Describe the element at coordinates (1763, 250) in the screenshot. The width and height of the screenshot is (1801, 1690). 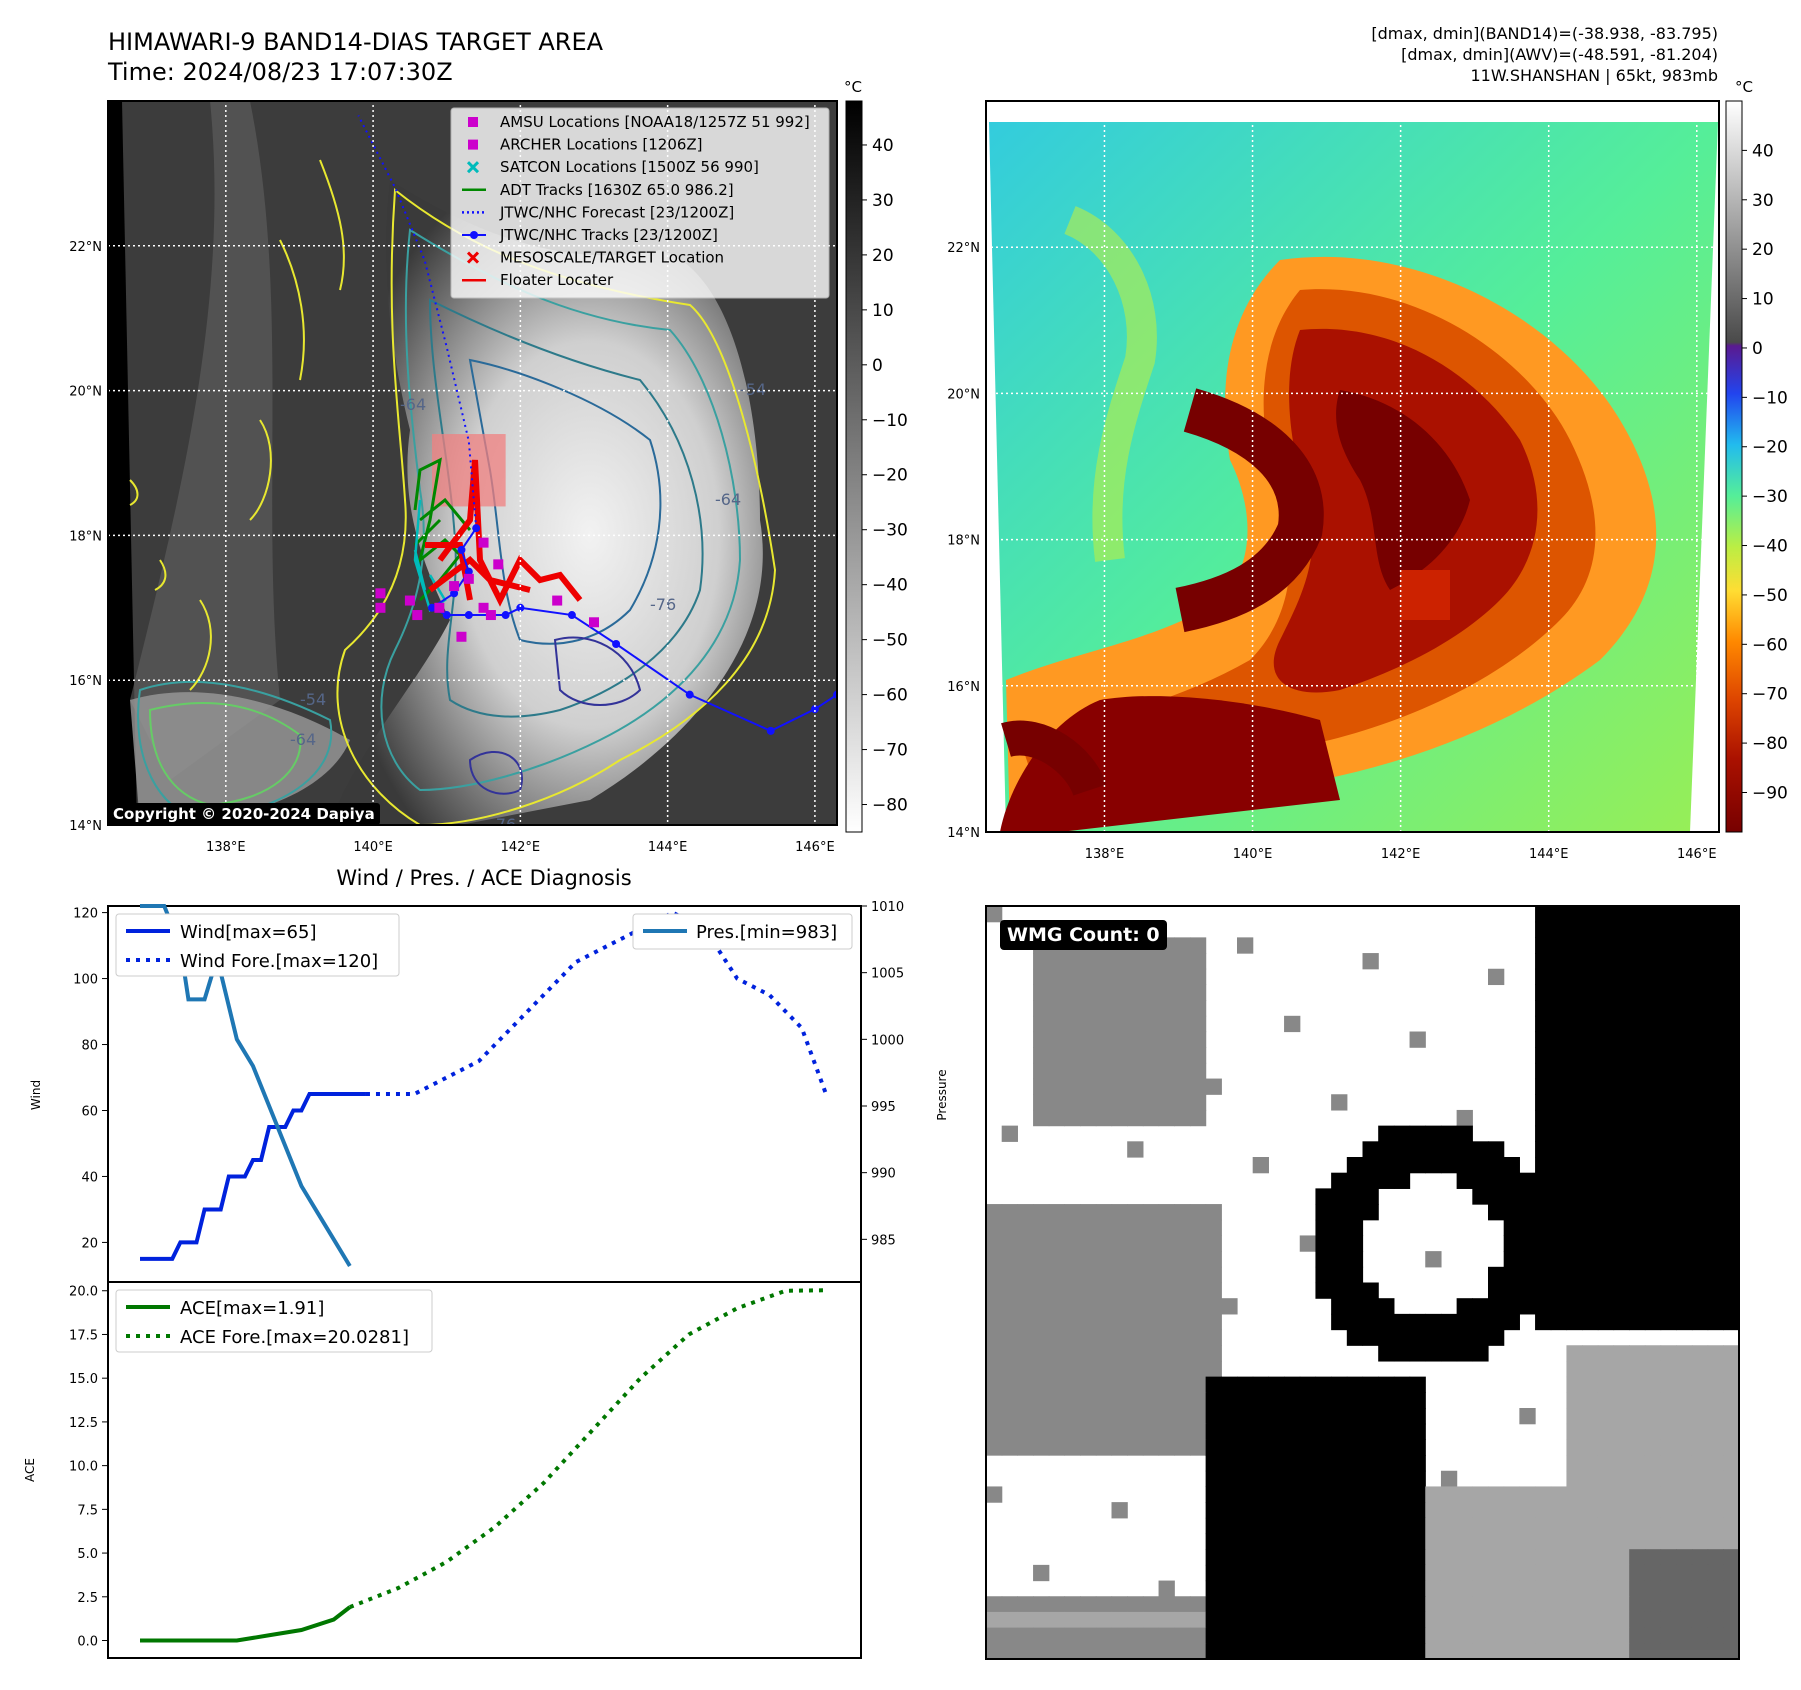
I see `colorbar-tick-label: 20` at that location.